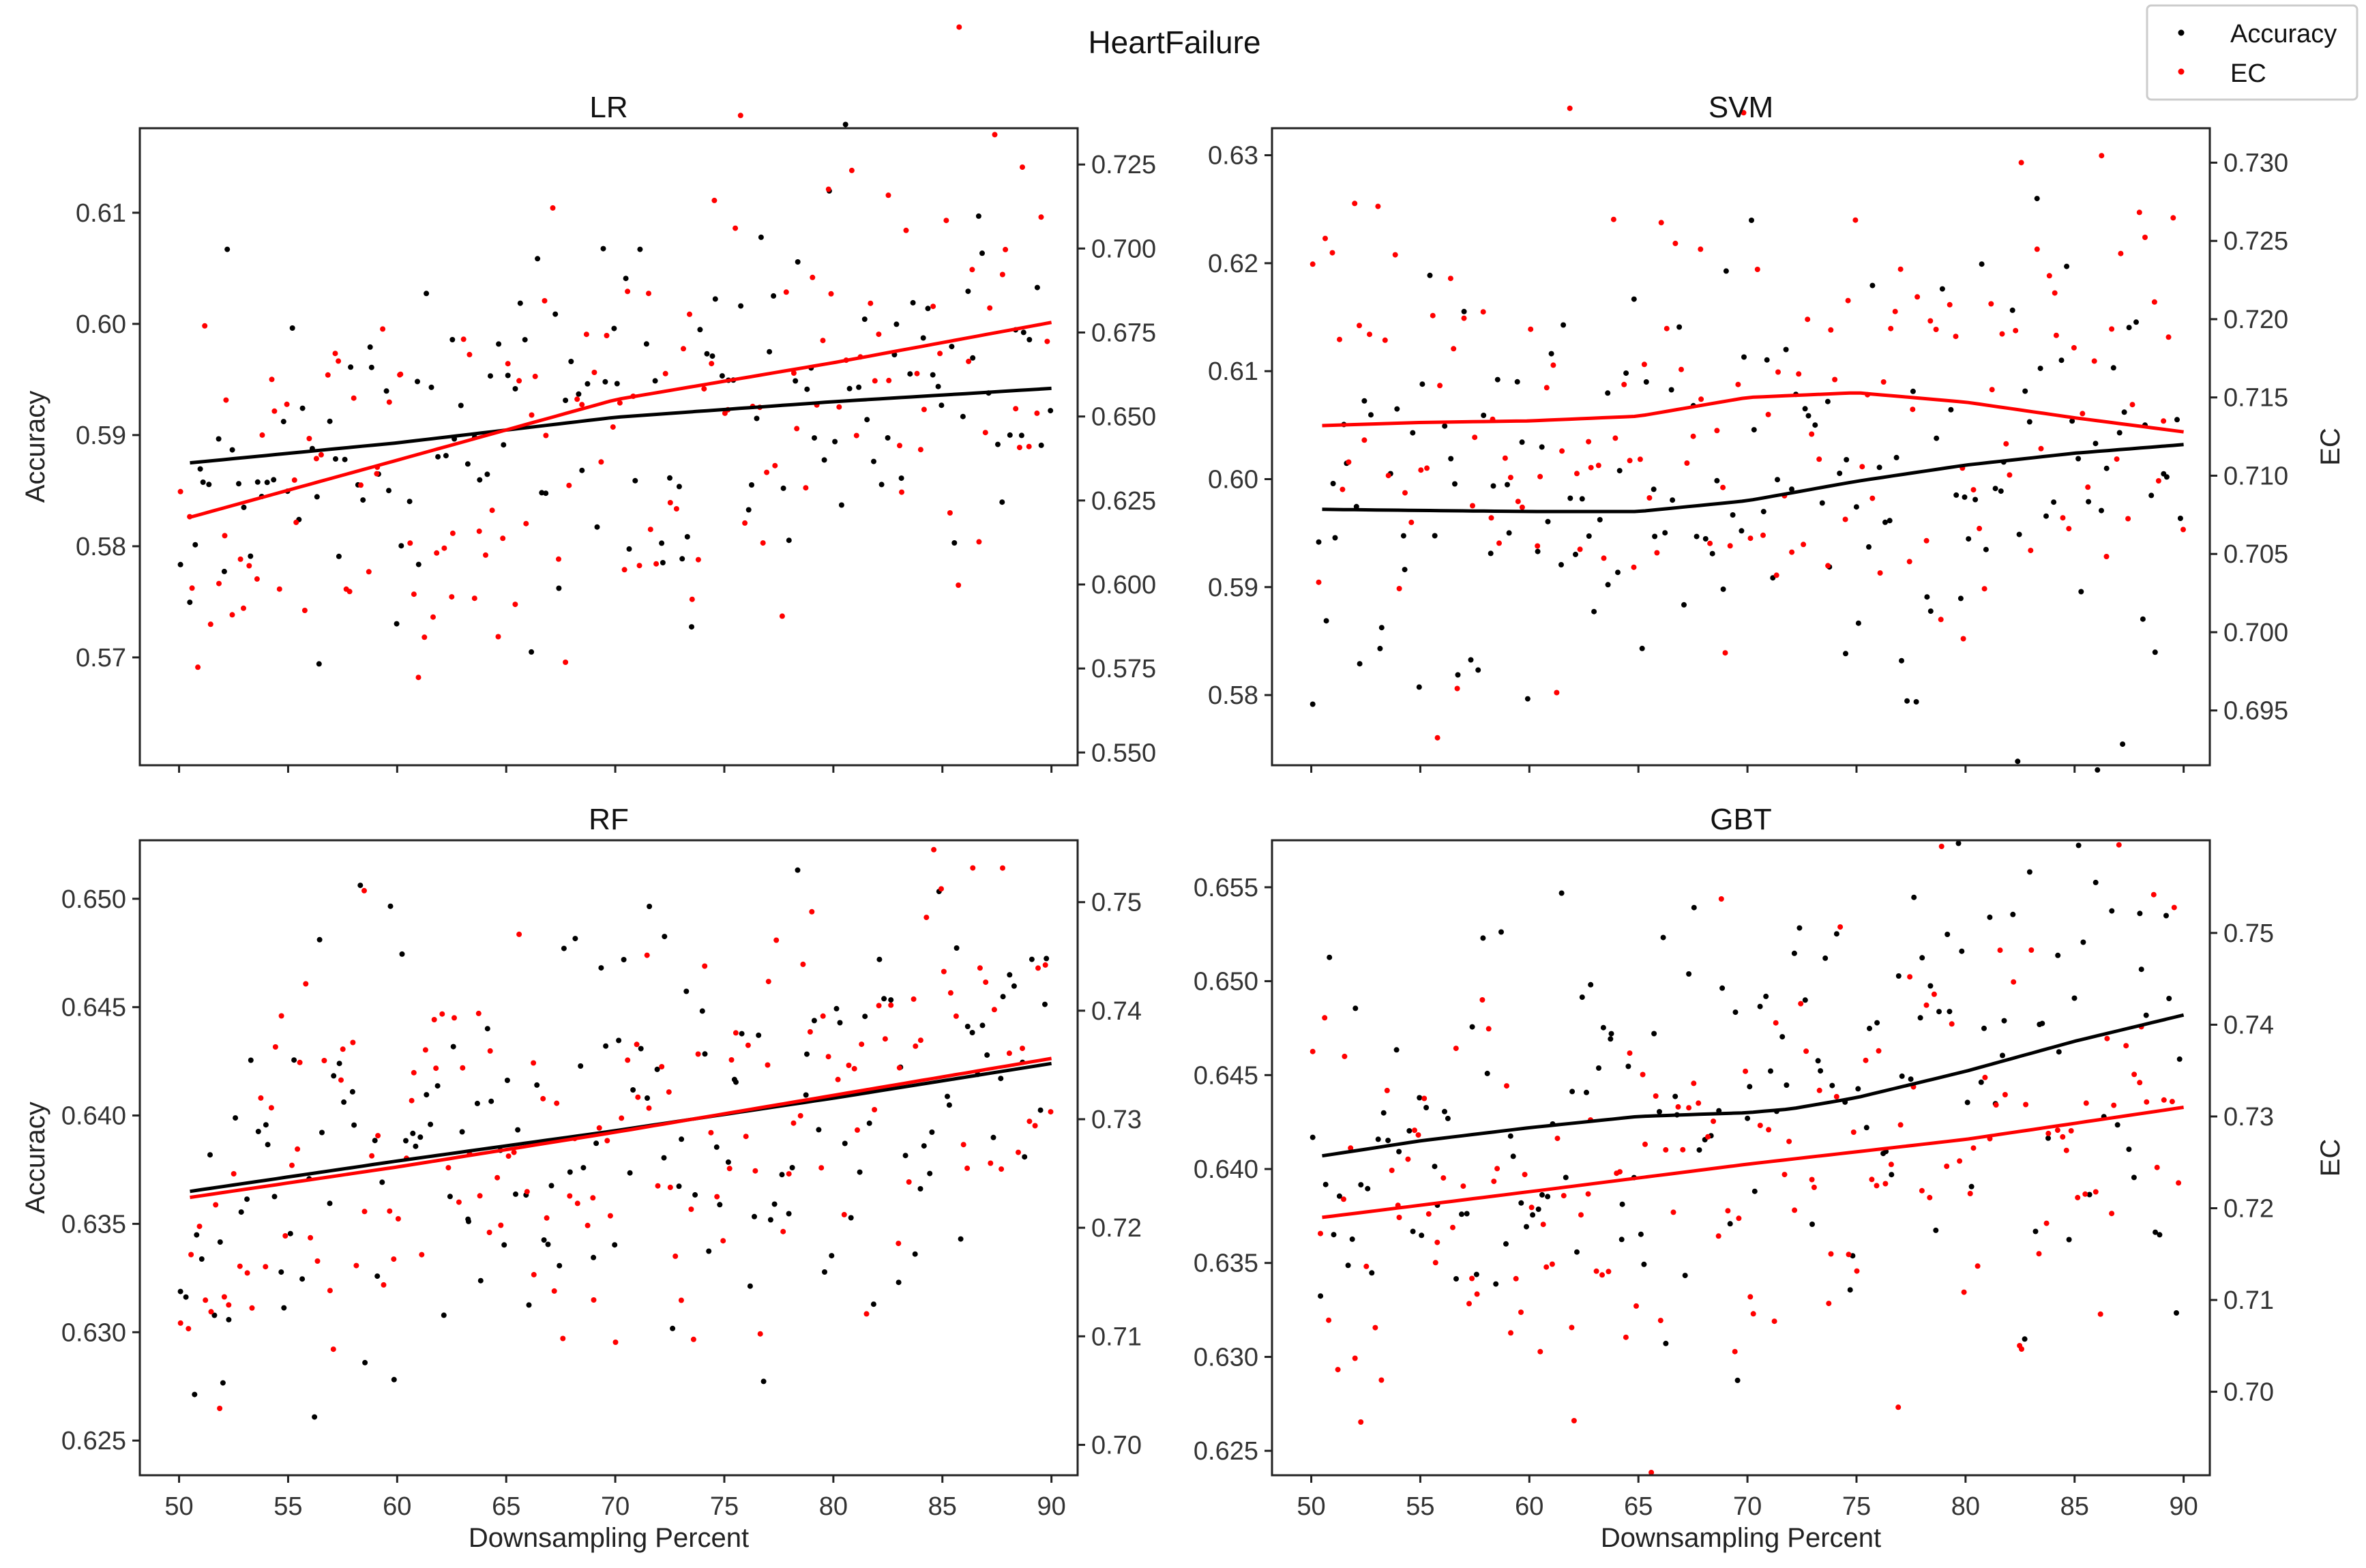  What do you see at coordinates (93, 1008) in the screenshot?
I see `rf-y-tick-label: 0.645` at bounding box center [93, 1008].